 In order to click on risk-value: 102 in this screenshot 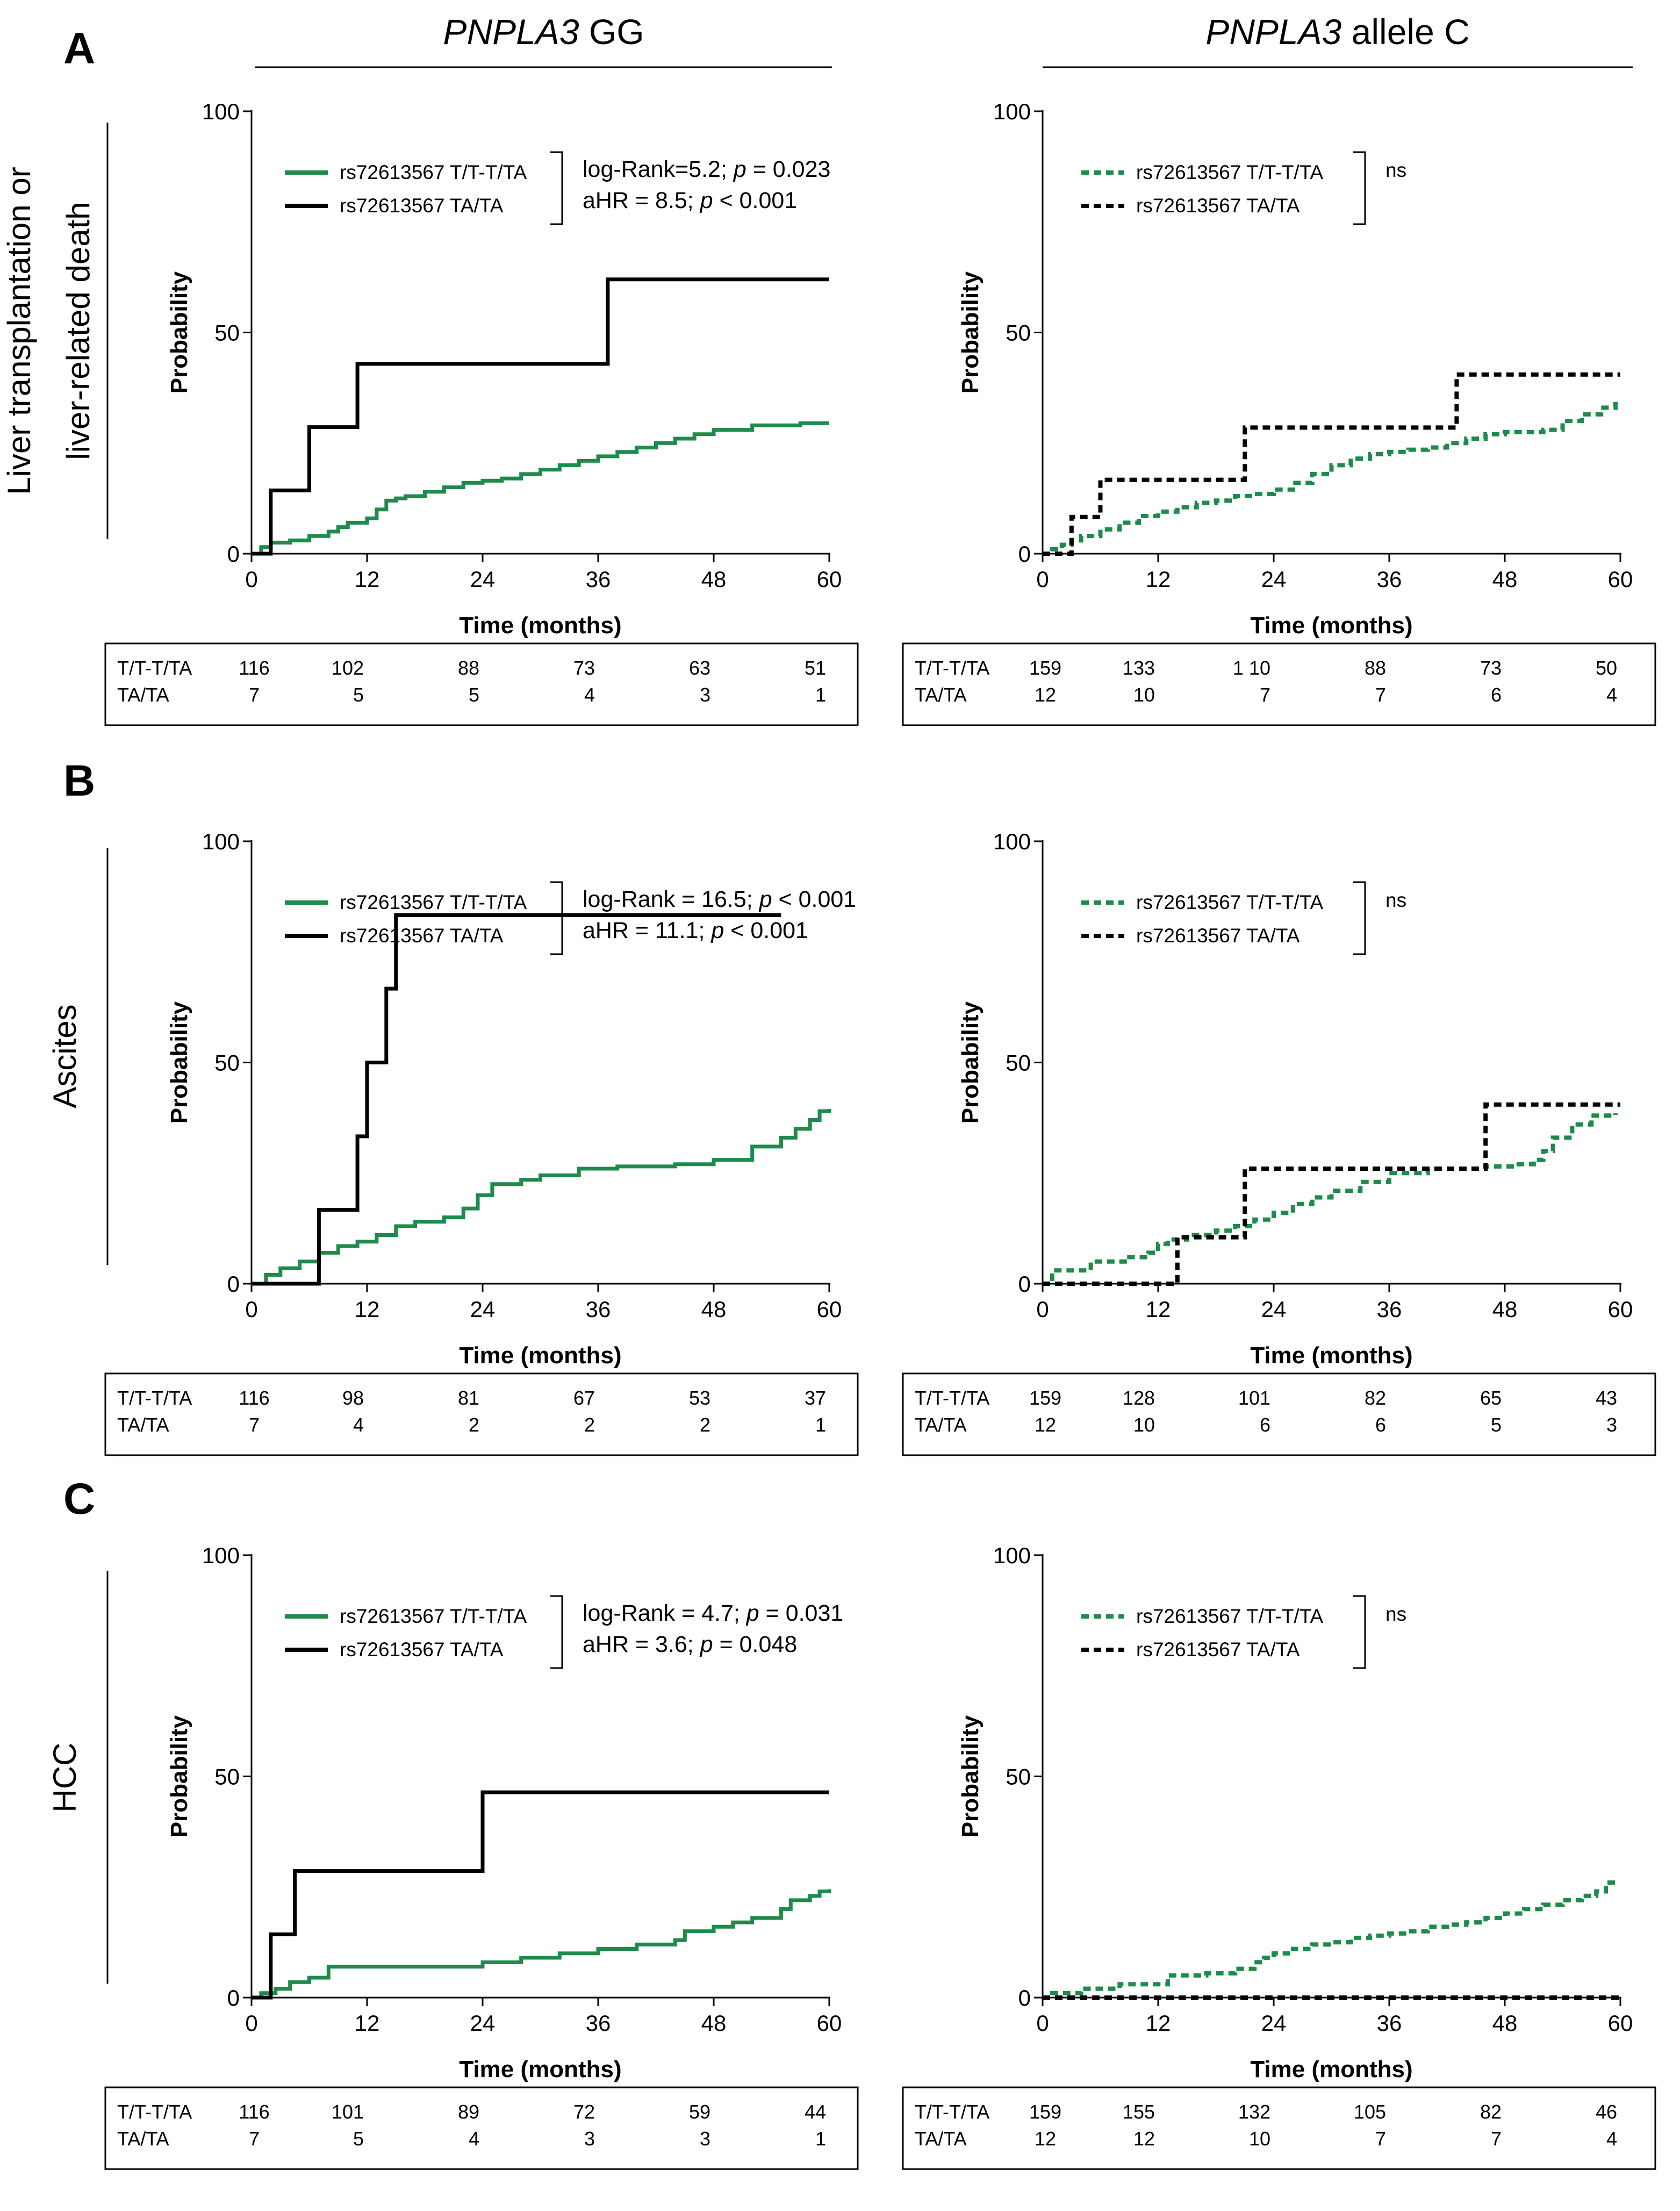, I will do `click(348, 668)`.